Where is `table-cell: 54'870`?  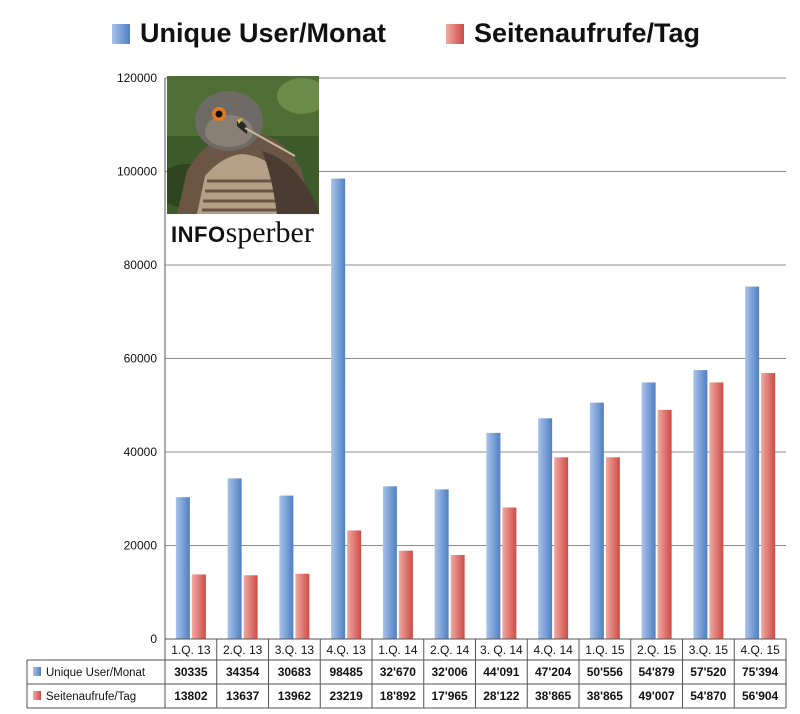
table-cell: 54'870 is located at coordinates (708, 696).